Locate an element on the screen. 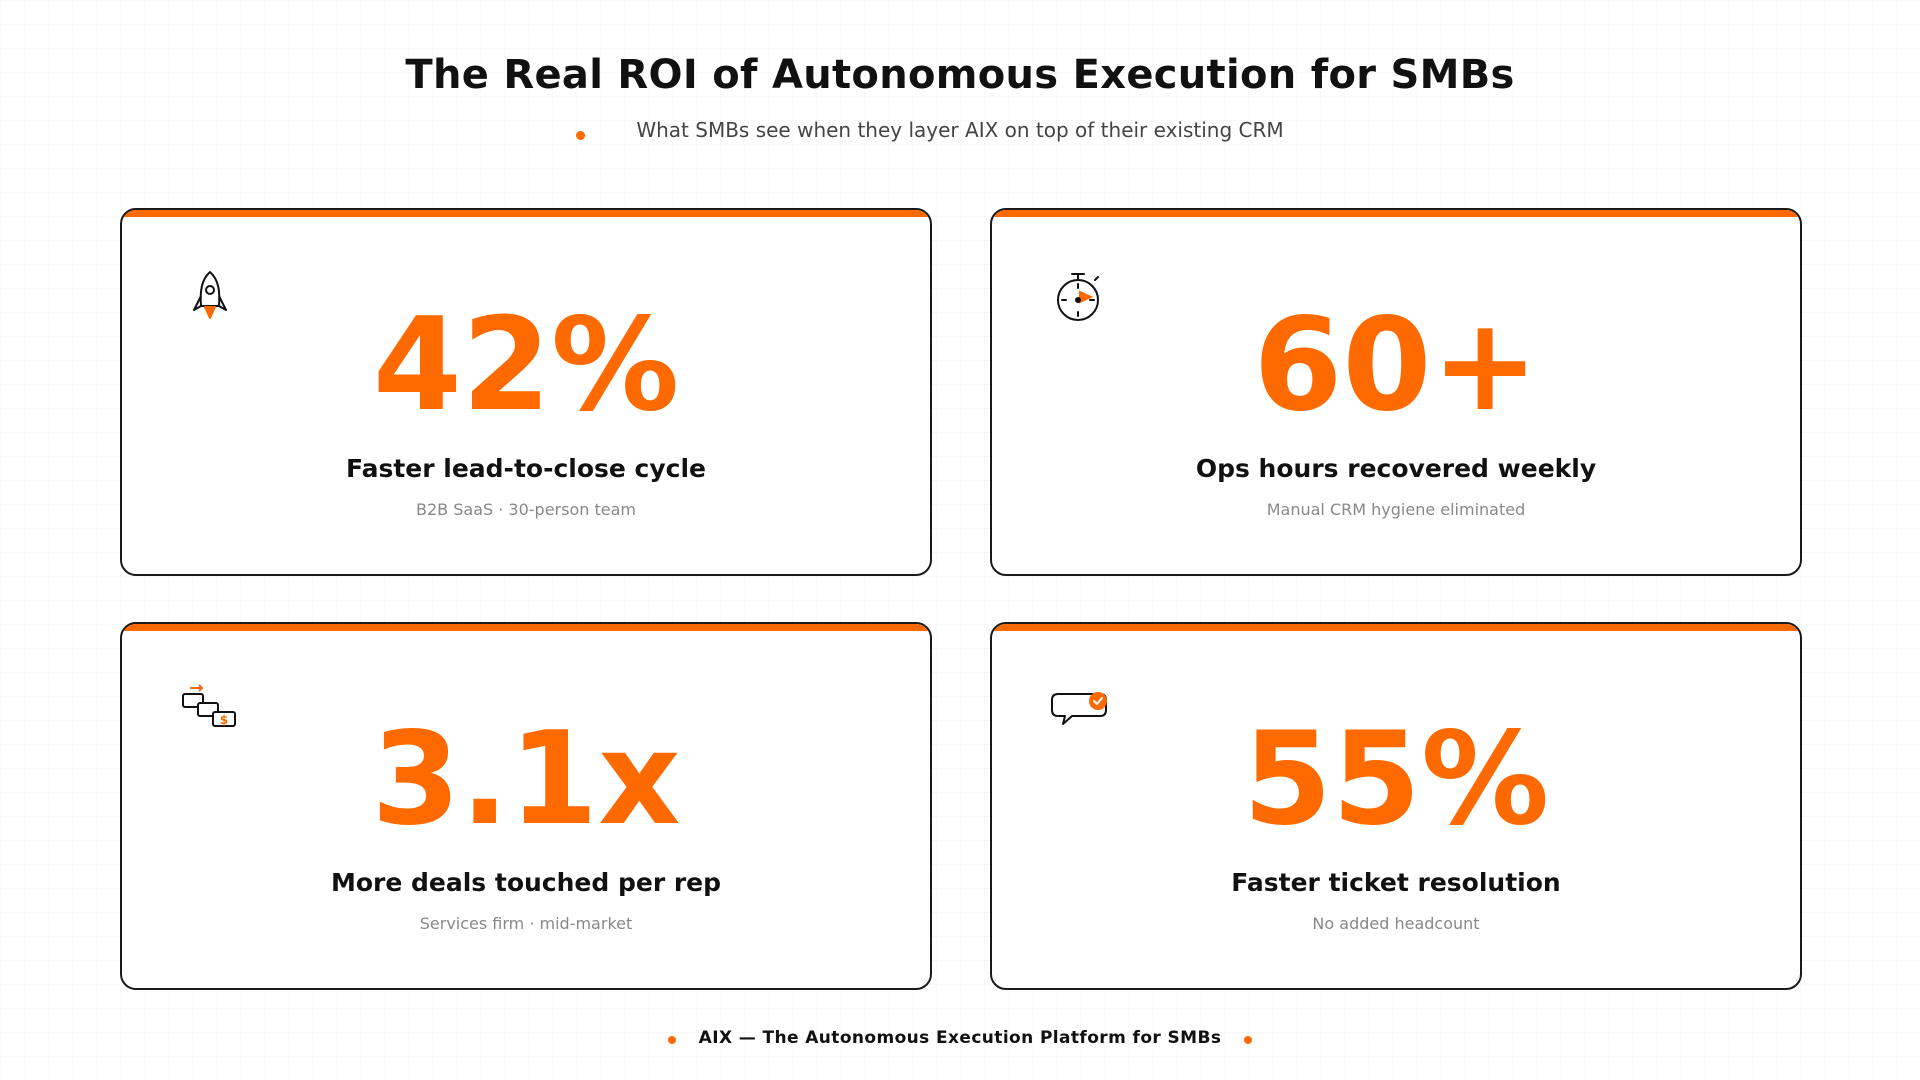 This screenshot has width=1920, height=1080. rocket-icon is located at coordinates (210, 296).